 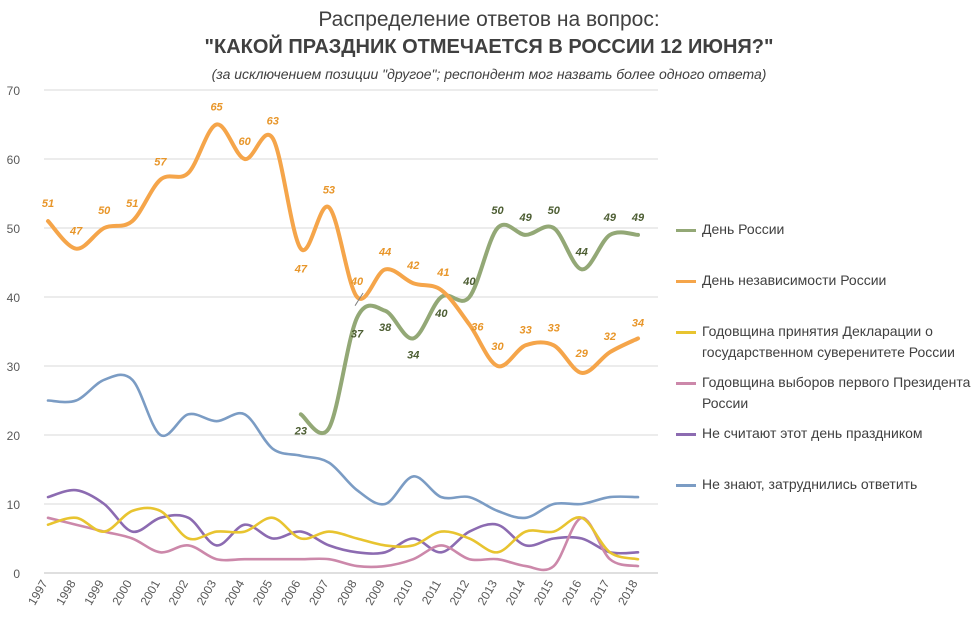 I want to click on x-tick-label: 2014, so click(x=516, y=592).